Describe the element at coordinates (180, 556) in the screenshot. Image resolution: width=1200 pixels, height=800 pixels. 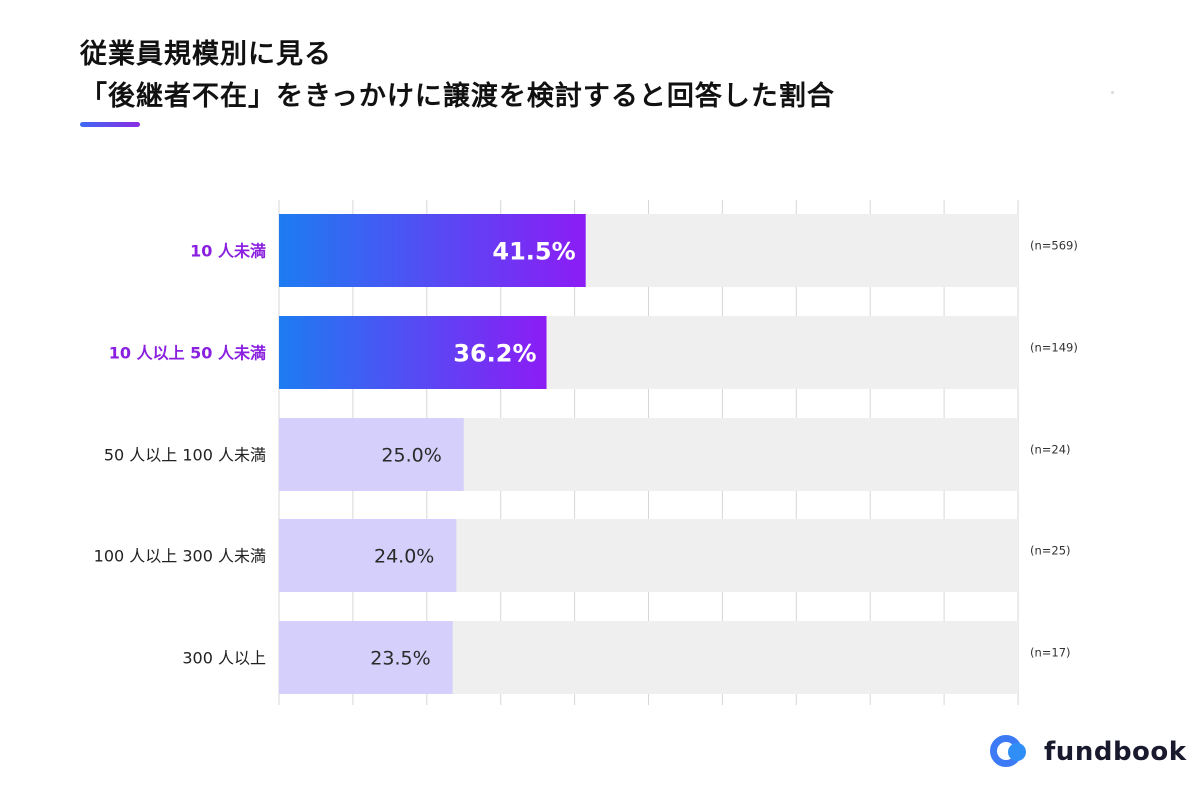
I see `category-label: 100 人以上 300 人未満` at that location.